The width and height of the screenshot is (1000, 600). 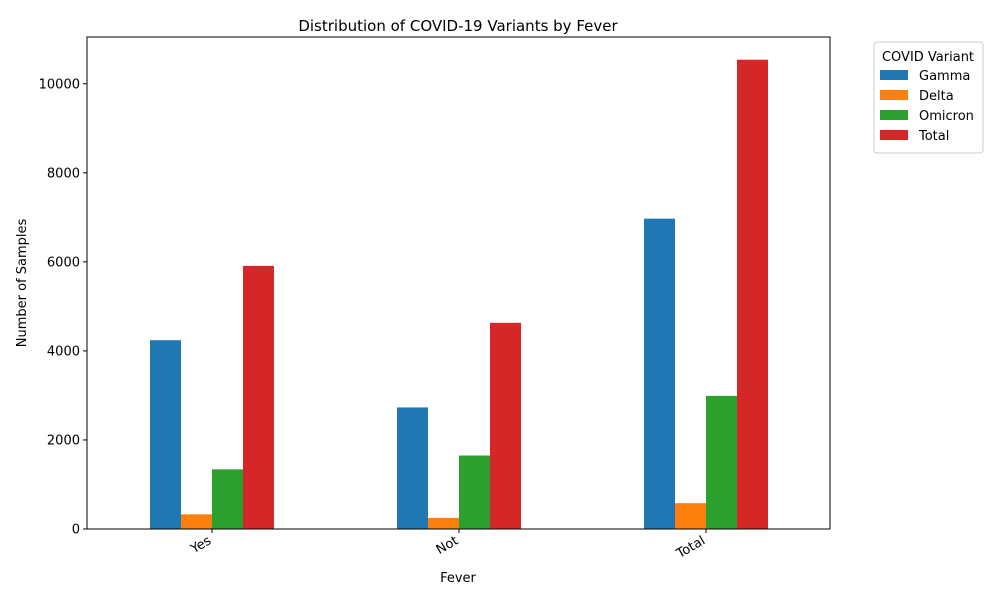 I want to click on legend: COVID Variant Gamma Delta Omicron Total, so click(x=928, y=97).